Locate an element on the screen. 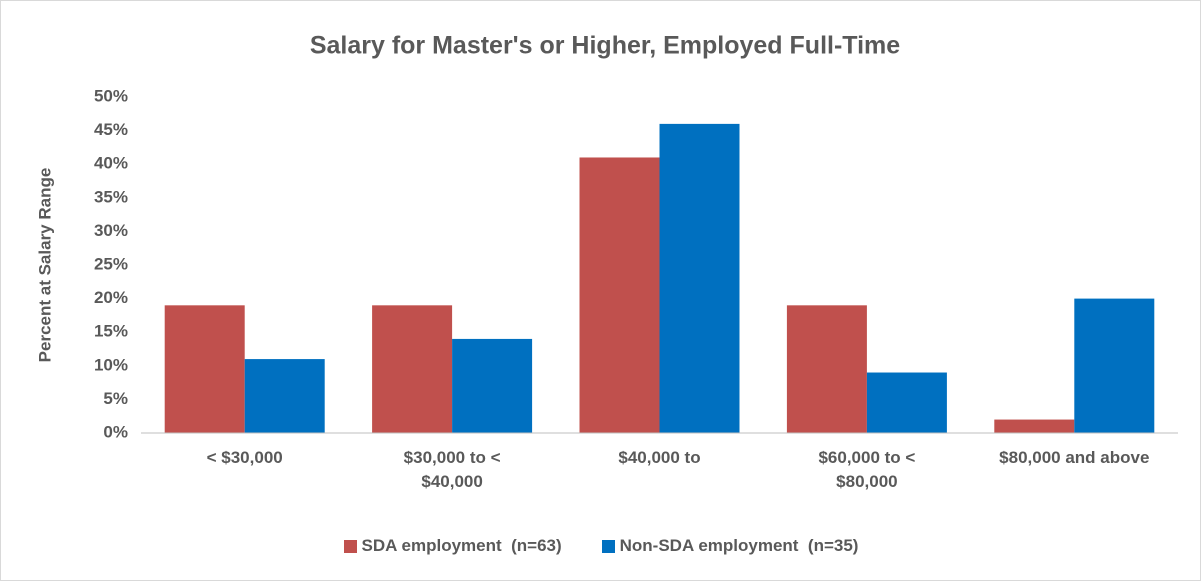  legend-item: Non-SDA employment (n=35) is located at coordinates (730, 546).